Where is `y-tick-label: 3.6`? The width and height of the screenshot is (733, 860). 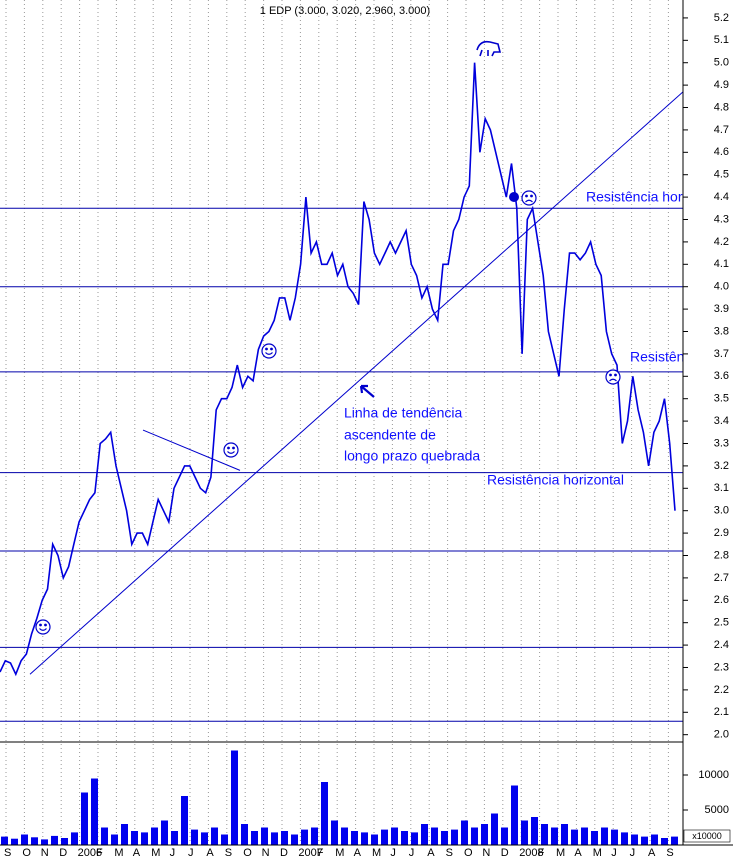 y-tick-label: 3.6 is located at coordinates (721, 376).